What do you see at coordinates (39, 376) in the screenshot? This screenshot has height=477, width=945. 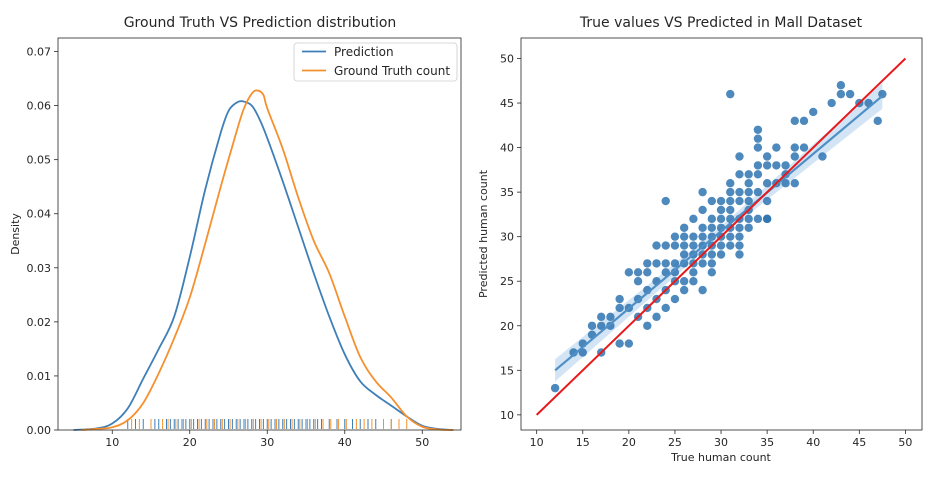 I see `density-y-tick-label: 0.01` at bounding box center [39, 376].